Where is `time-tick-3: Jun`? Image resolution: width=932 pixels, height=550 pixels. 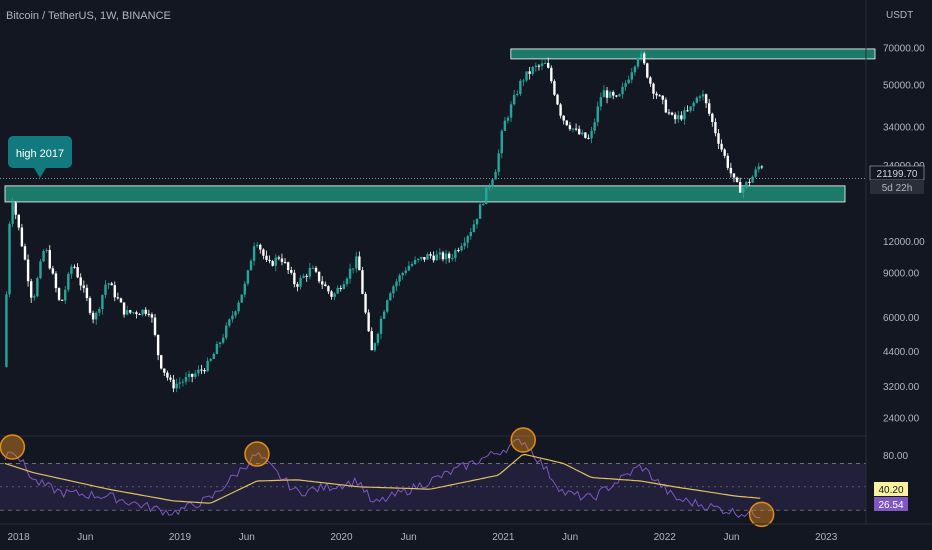 time-tick-3: Jun is located at coordinates (247, 537).